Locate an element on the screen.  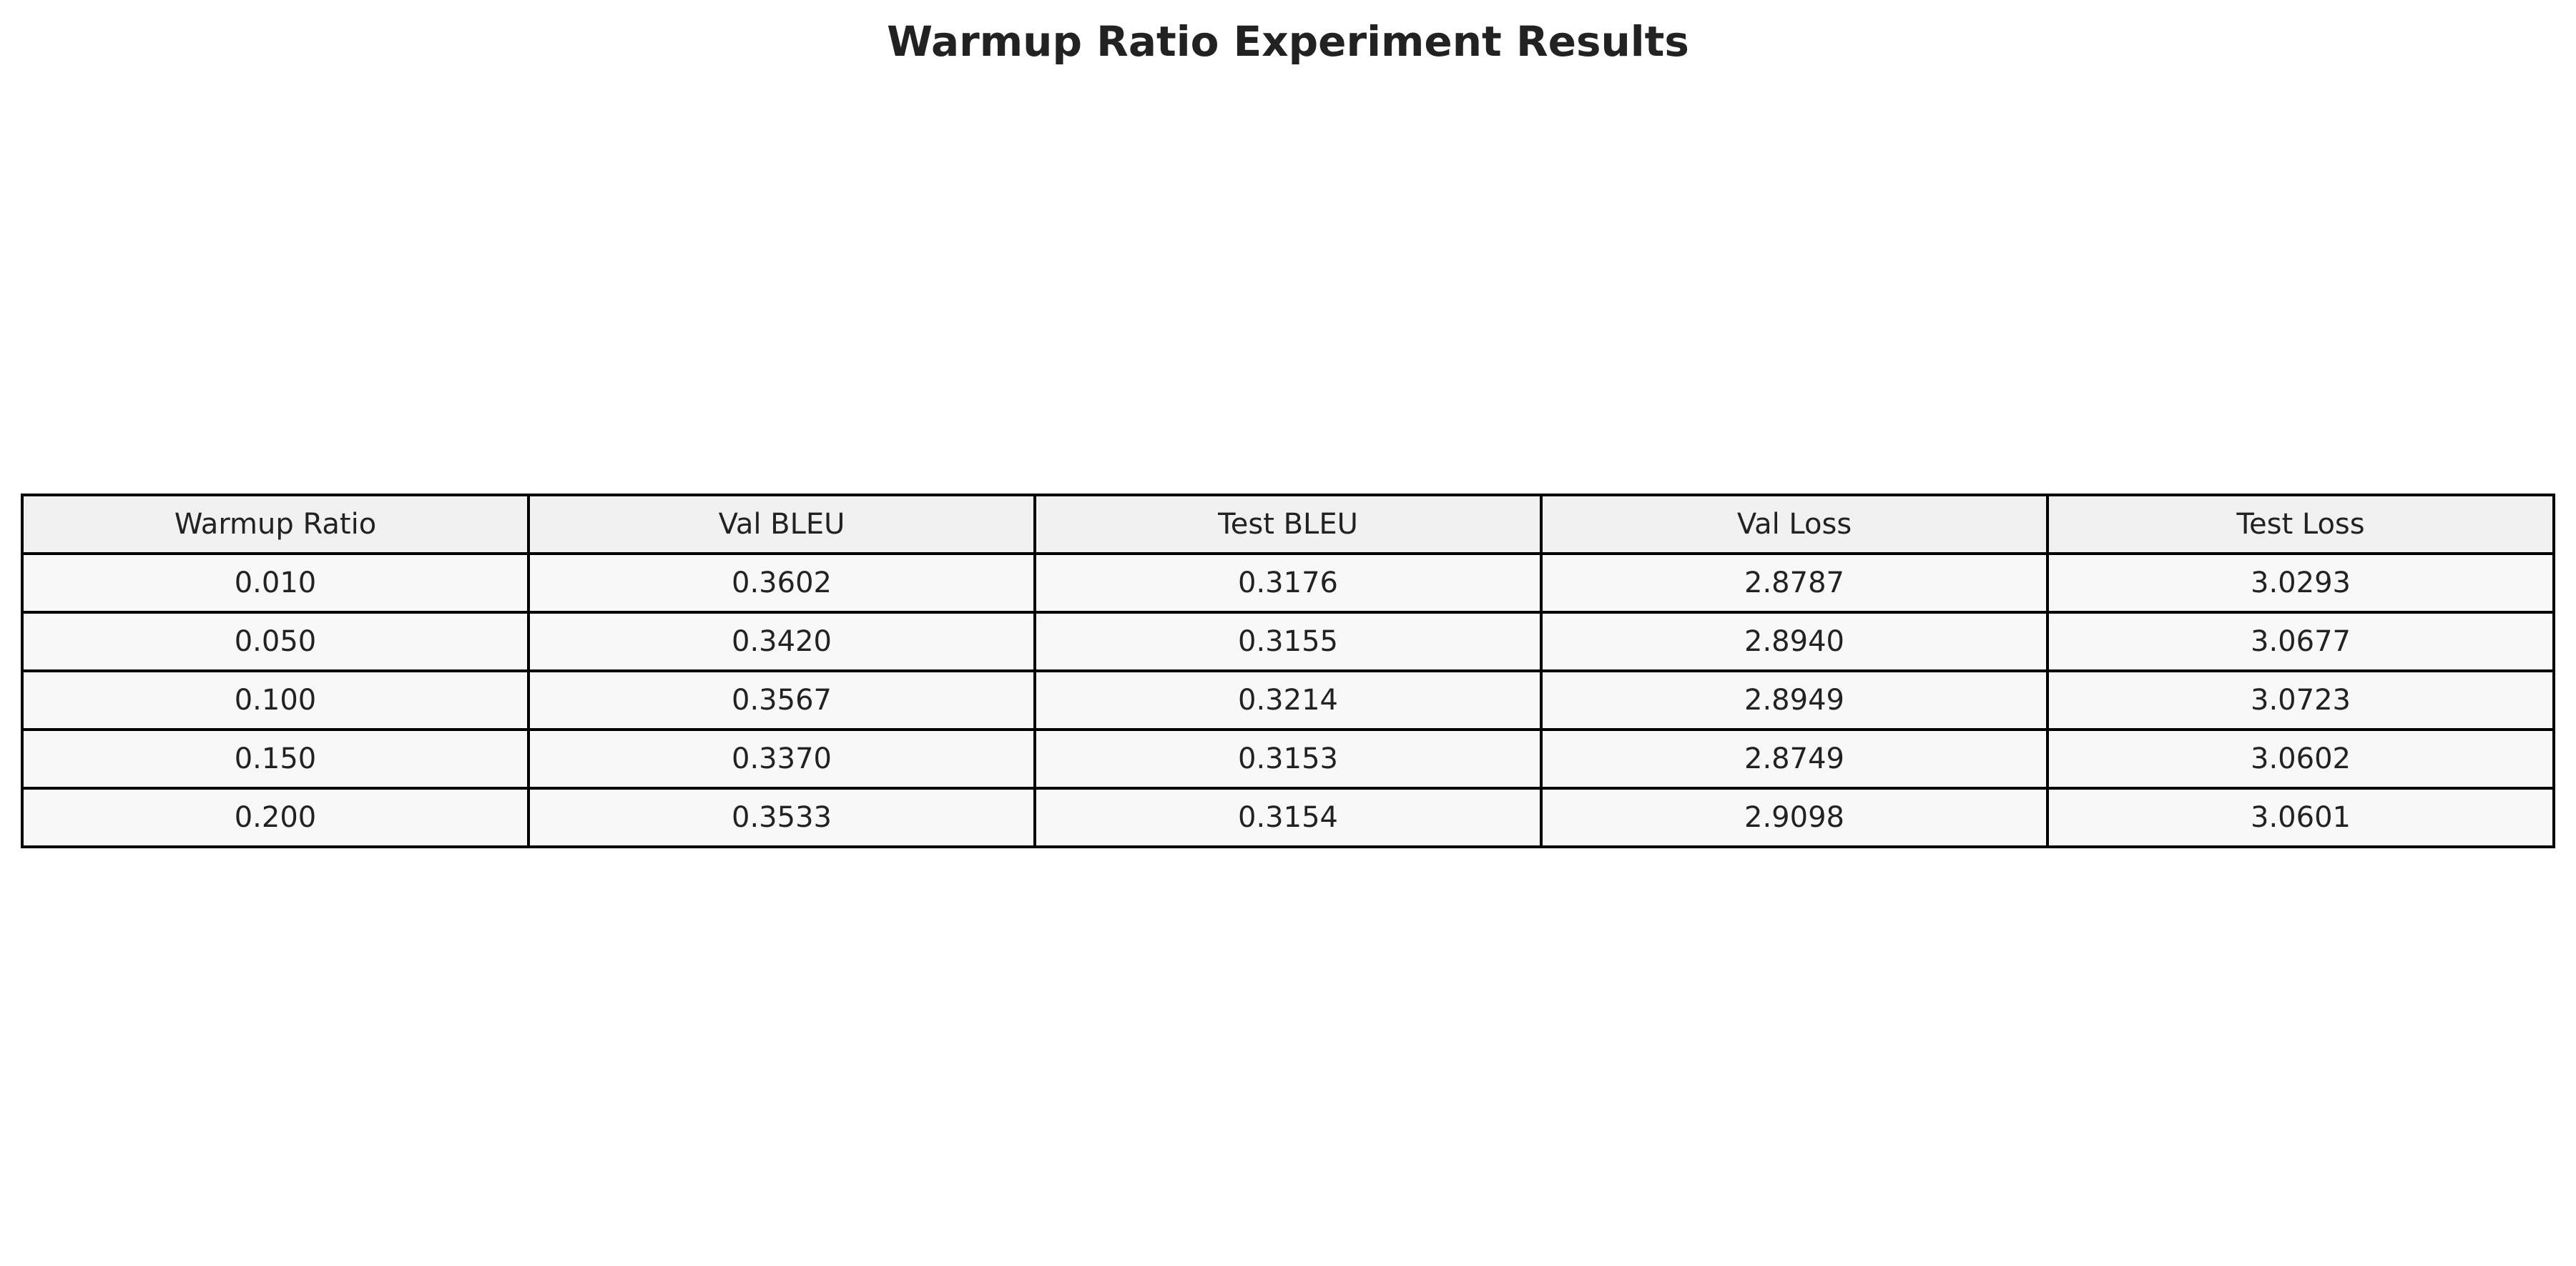
table-cell-warmup-ratio: 0.010 is located at coordinates (275, 583).